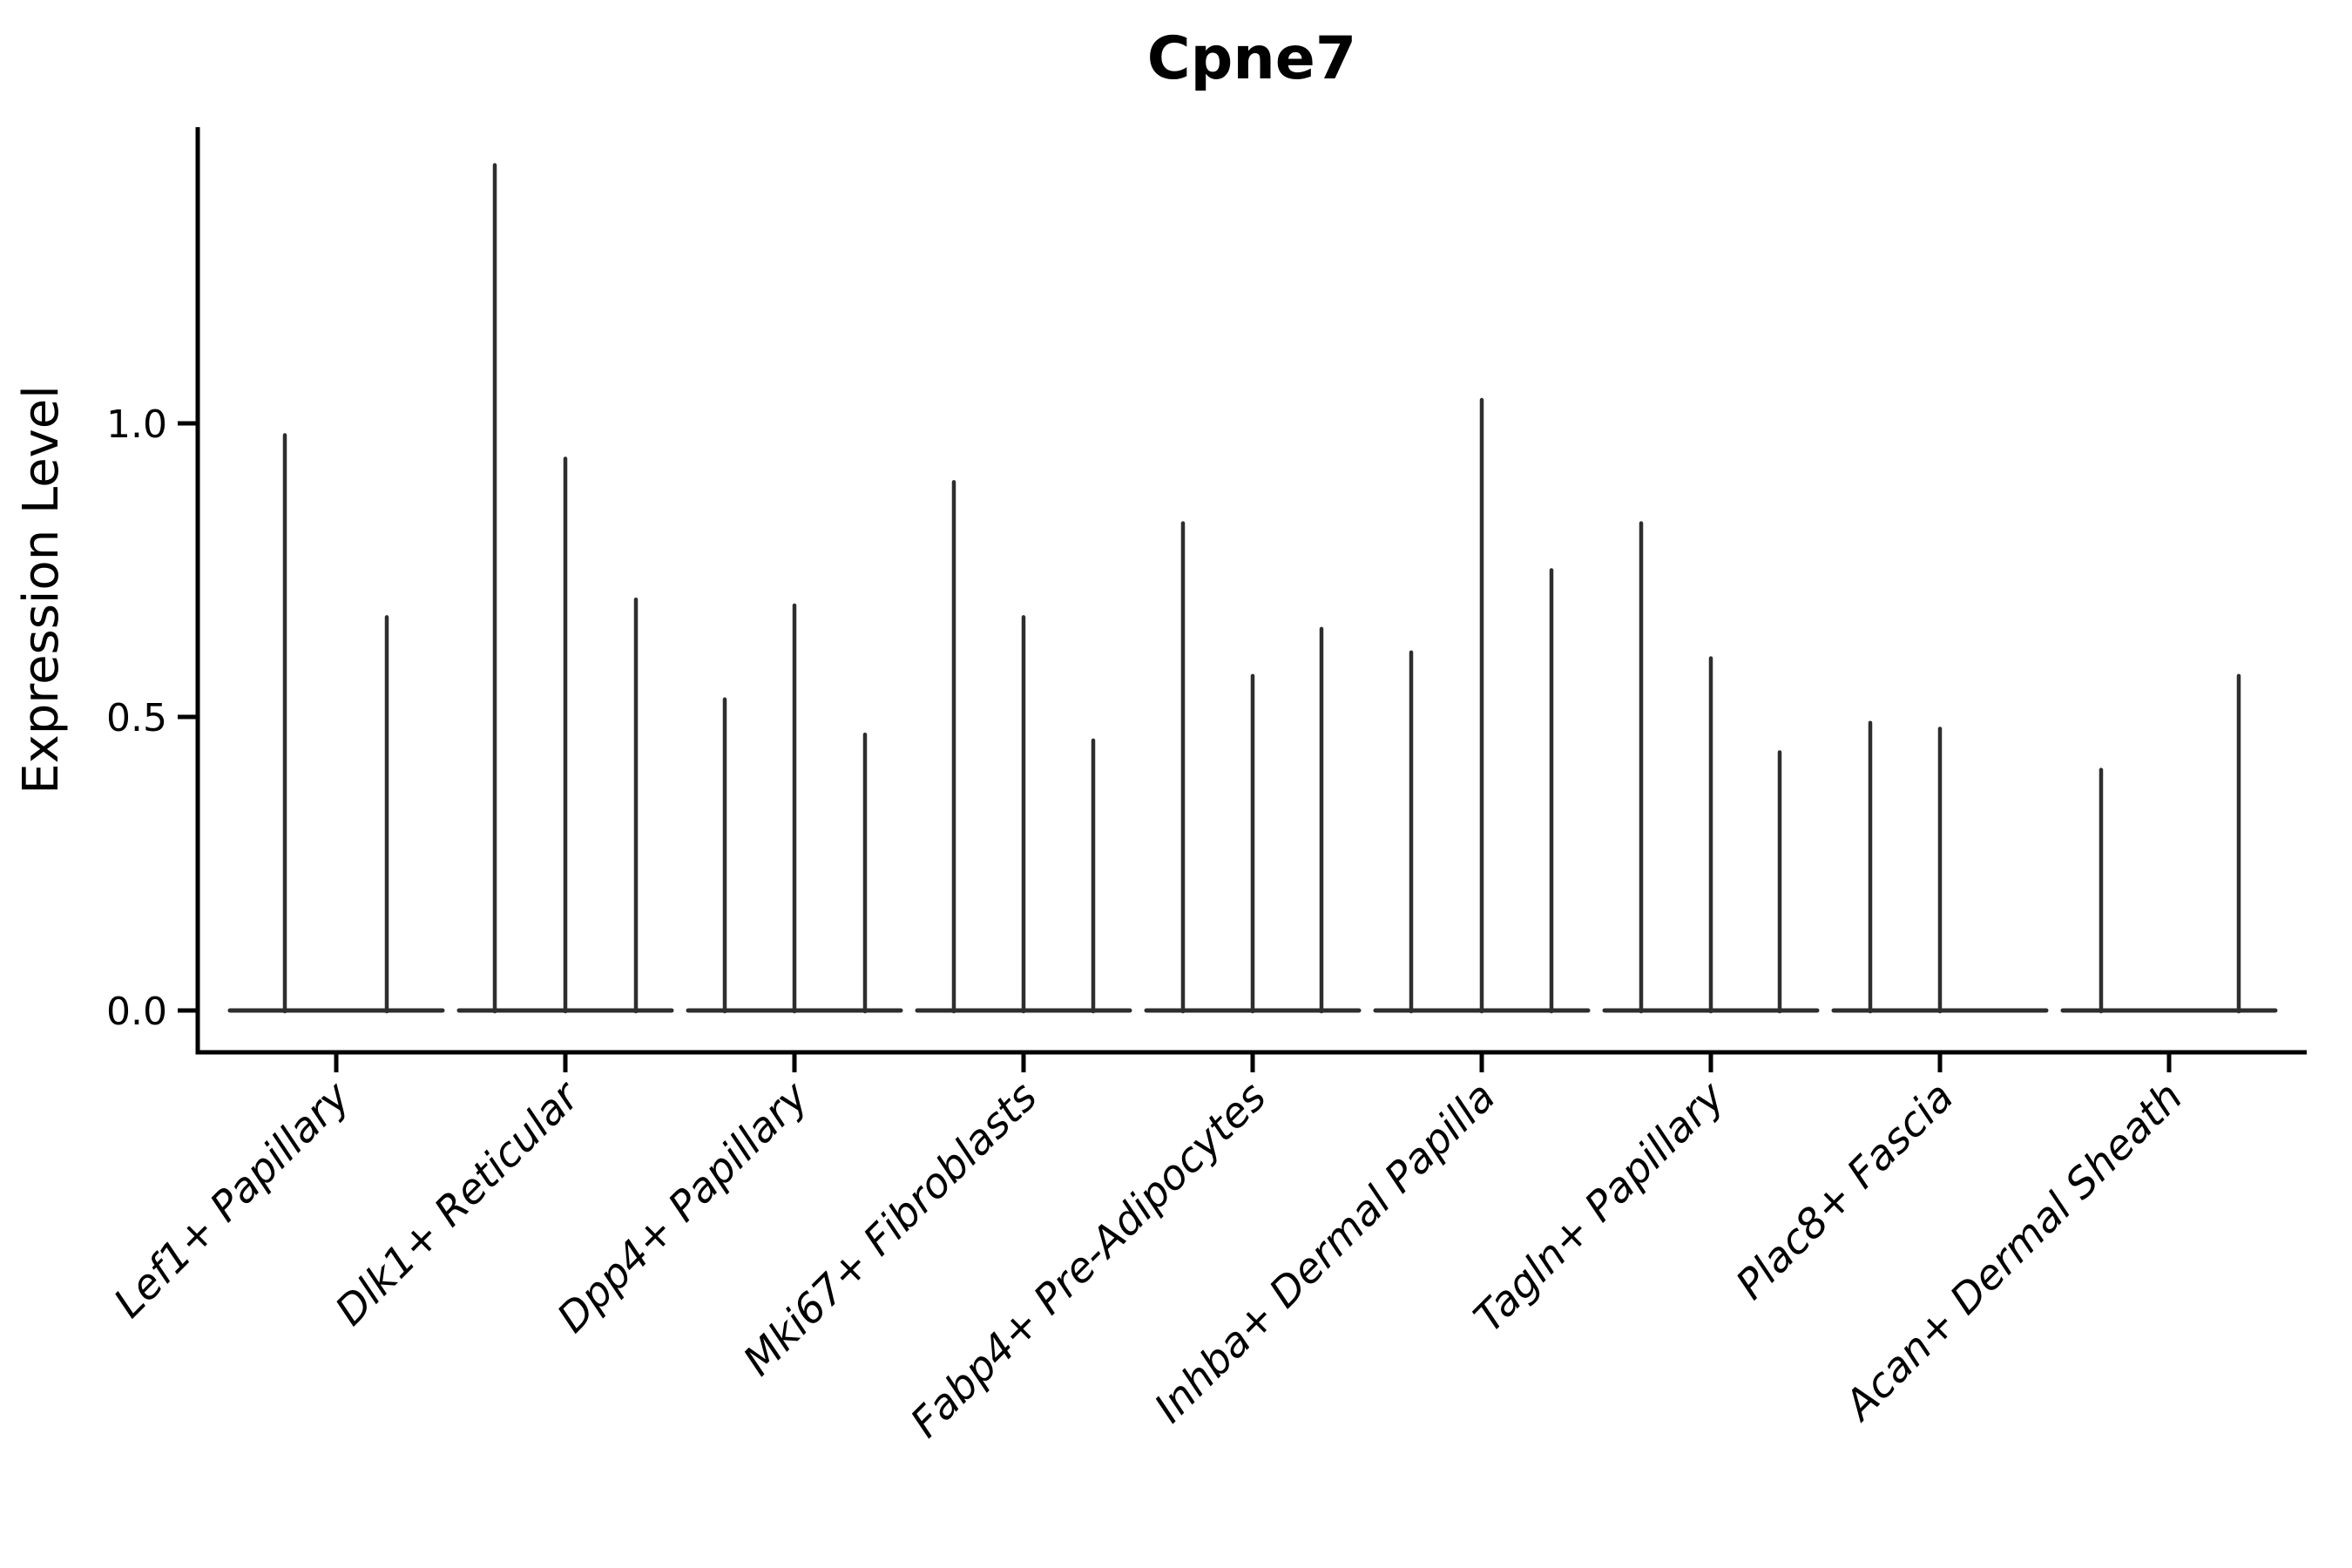 The height and width of the screenshot is (1568, 2352). What do you see at coordinates (41, 589) in the screenshot?
I see `y-axis-label: Expression Level` at bounding box center [41, 589].